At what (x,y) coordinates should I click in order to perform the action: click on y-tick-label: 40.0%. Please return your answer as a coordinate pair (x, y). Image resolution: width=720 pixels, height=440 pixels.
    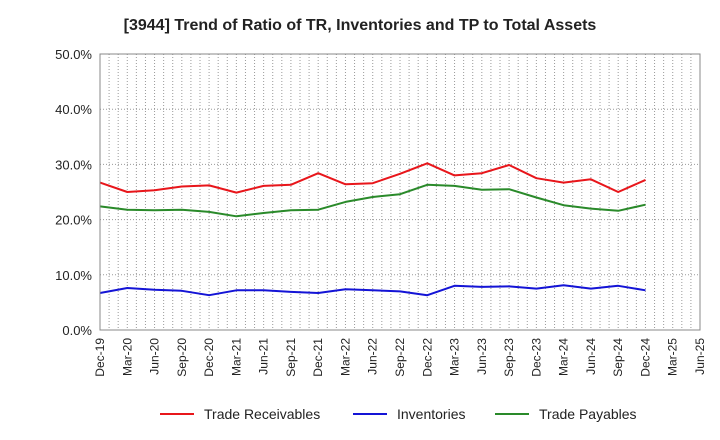
    Looking at the image, I should click on (73, 109).